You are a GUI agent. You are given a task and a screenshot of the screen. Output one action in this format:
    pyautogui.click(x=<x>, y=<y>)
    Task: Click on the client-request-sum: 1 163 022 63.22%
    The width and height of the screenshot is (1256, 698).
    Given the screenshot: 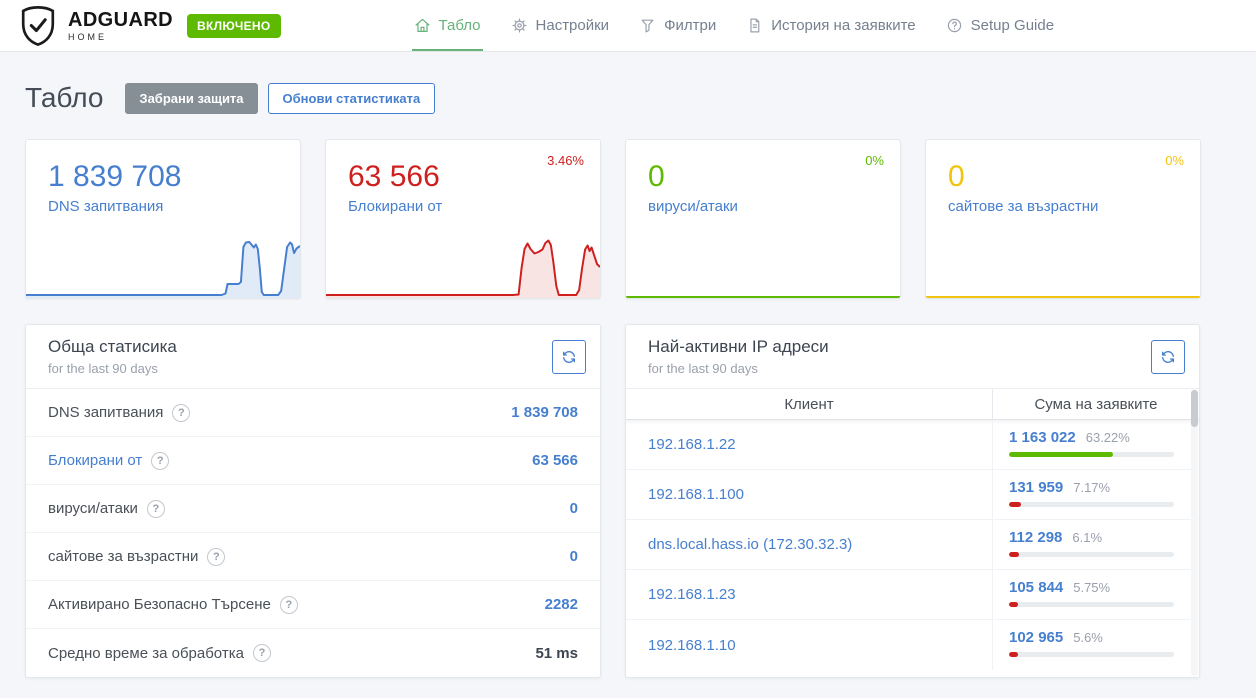 What is the action you would take?
    pyautogui.click(x=1096, y=444)
    